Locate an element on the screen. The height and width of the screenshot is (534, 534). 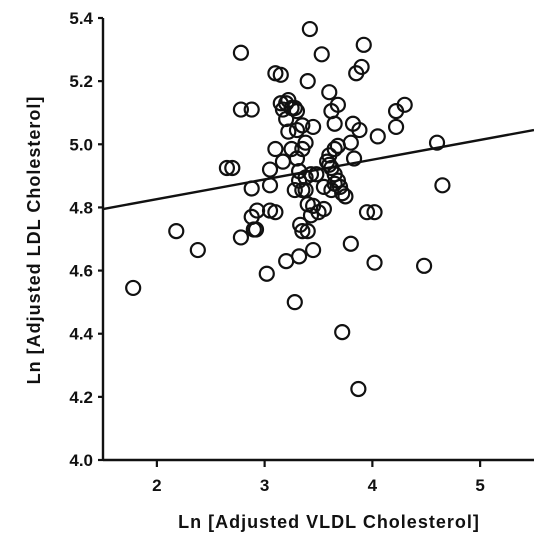
x-tick-label: 4 is located at coordinates (373, 485).